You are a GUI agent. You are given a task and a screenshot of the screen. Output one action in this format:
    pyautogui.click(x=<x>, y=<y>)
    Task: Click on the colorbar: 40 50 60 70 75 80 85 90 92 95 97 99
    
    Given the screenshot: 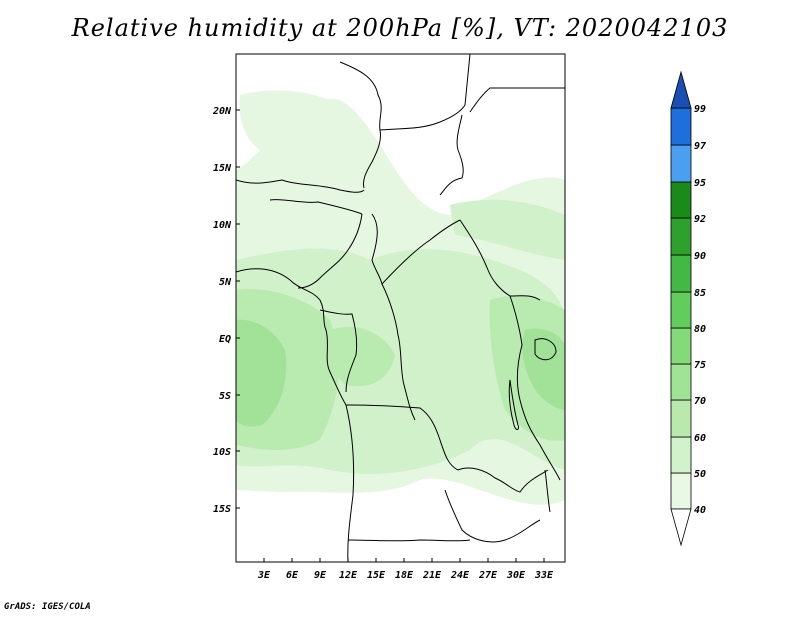 What is the action you would take?
    pyautogui.click(x=688, y=308)
    